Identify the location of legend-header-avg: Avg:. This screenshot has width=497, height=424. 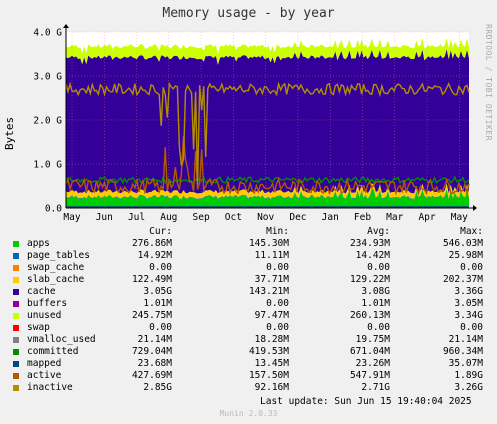
(378, 231).